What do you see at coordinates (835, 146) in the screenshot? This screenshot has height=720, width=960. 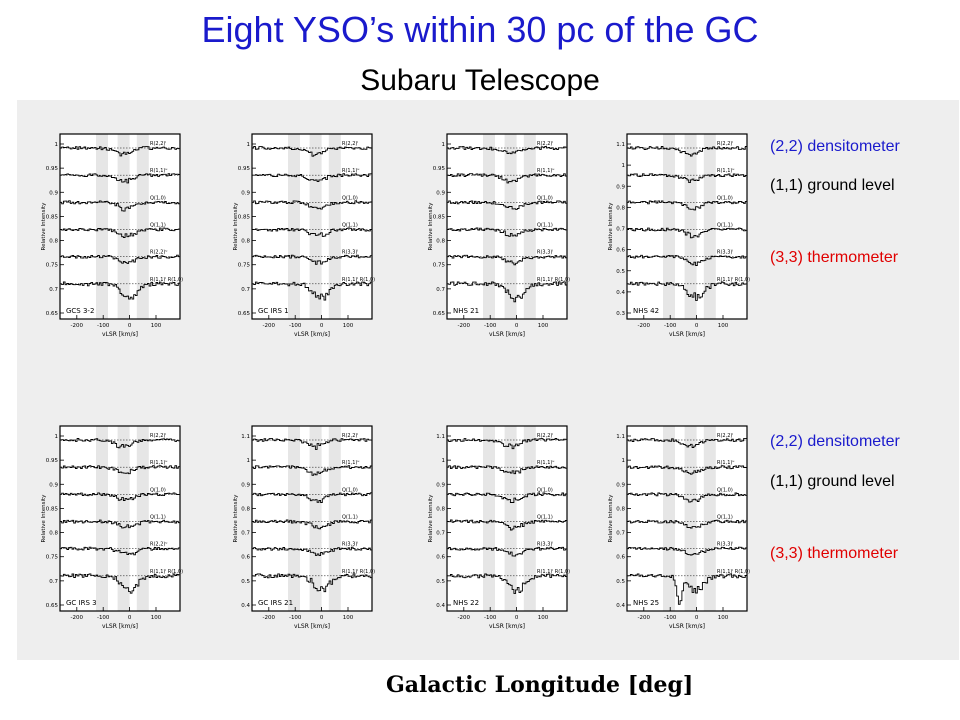 I see `top-densitometer-label: (2,2) densitometer` at bounding box center [835, 146].